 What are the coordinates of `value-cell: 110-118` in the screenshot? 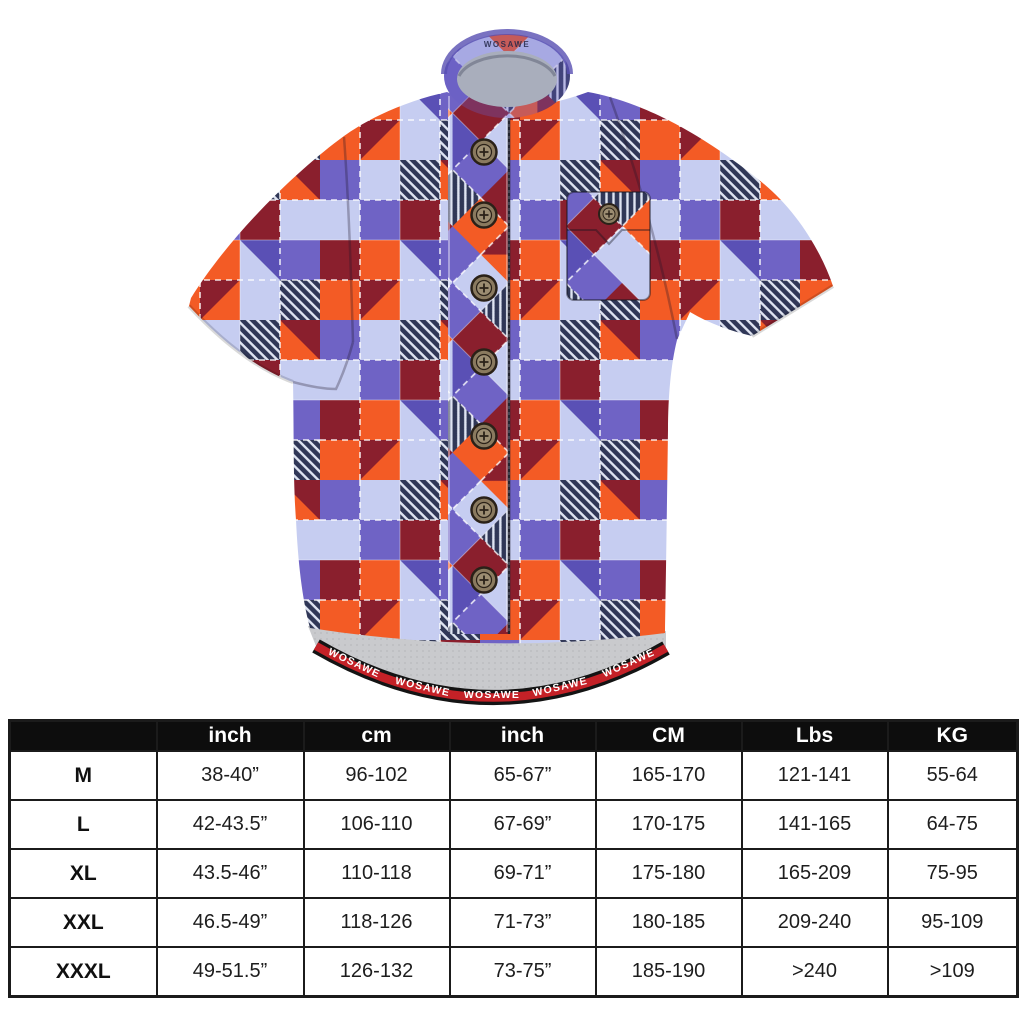 It's located at (376, 873).